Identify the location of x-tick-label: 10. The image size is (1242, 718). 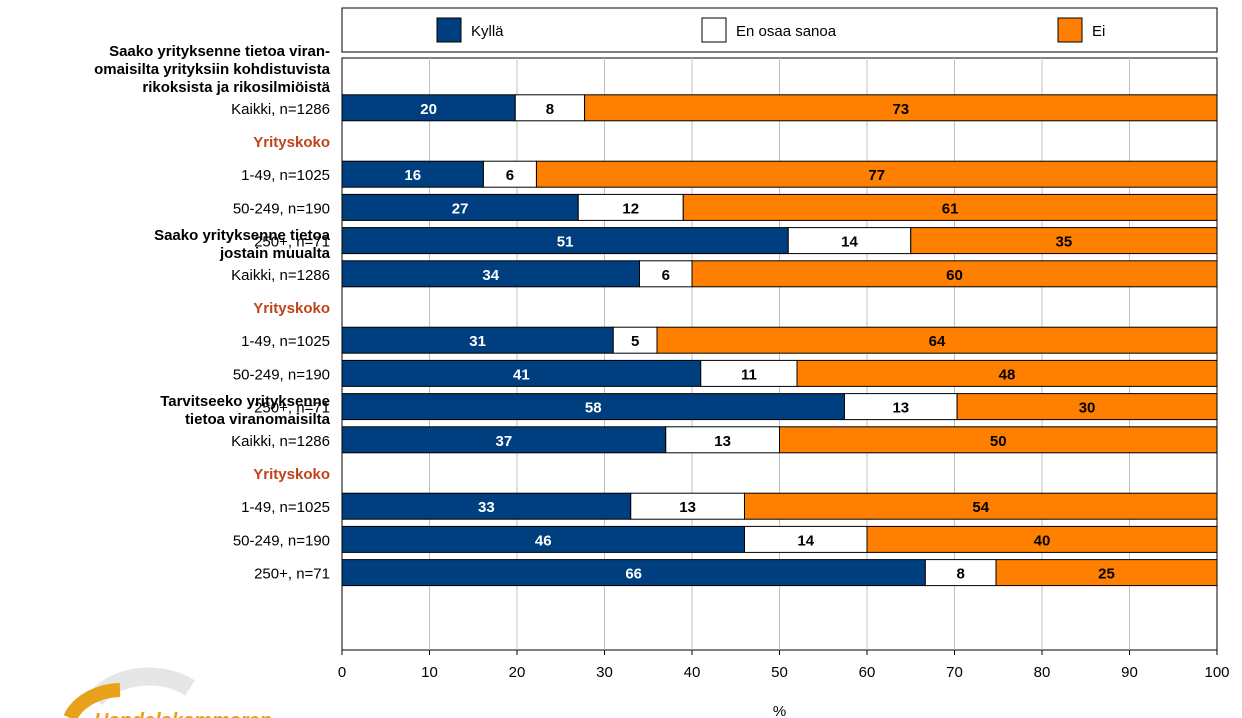
(429, 672).